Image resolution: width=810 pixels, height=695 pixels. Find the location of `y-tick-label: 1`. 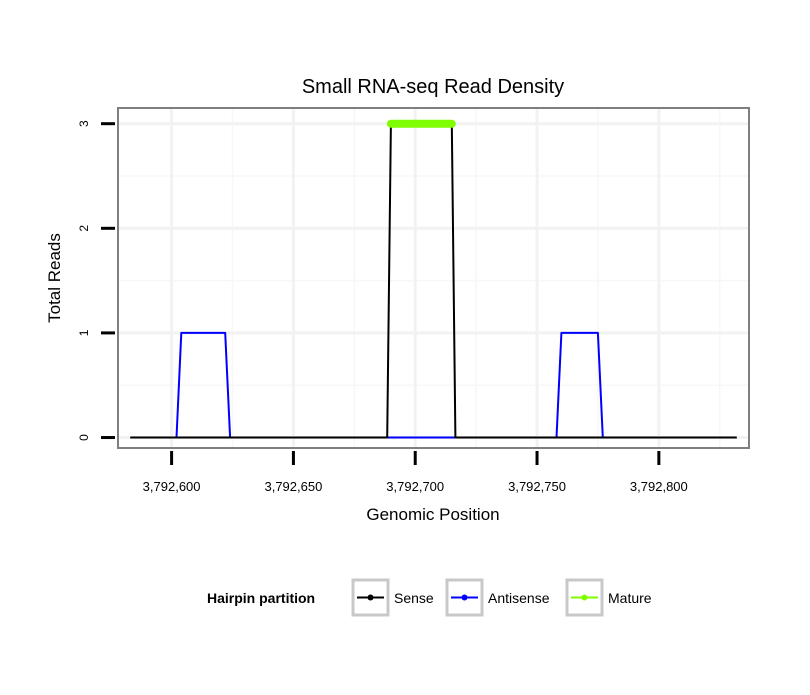

y-tick-label: 1 is located at coordinates (84, 332).